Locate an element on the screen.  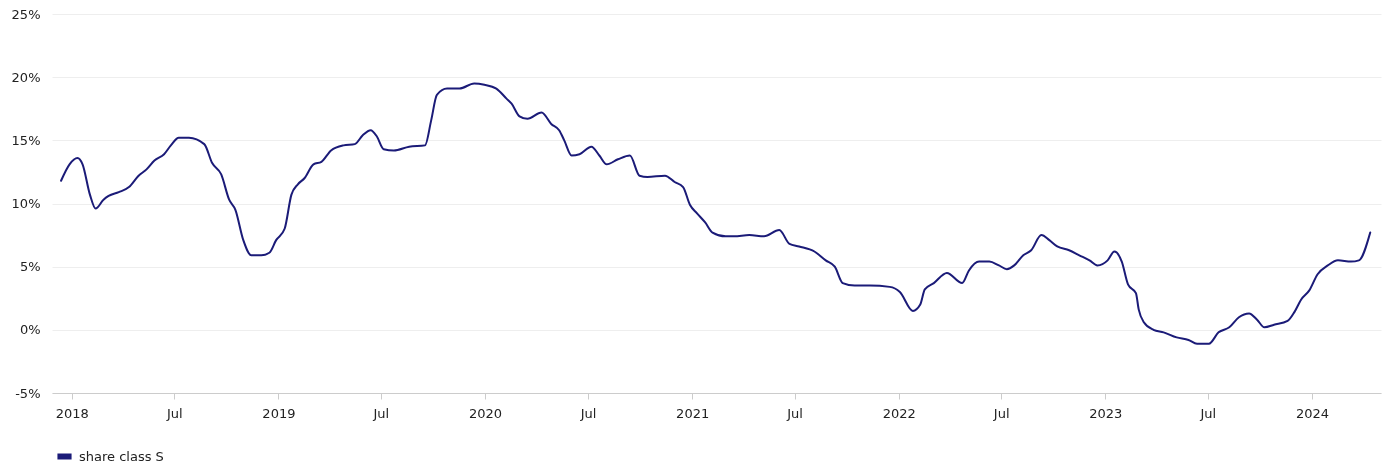
y-tick-label: 10% is located at coordinates (26, 203).